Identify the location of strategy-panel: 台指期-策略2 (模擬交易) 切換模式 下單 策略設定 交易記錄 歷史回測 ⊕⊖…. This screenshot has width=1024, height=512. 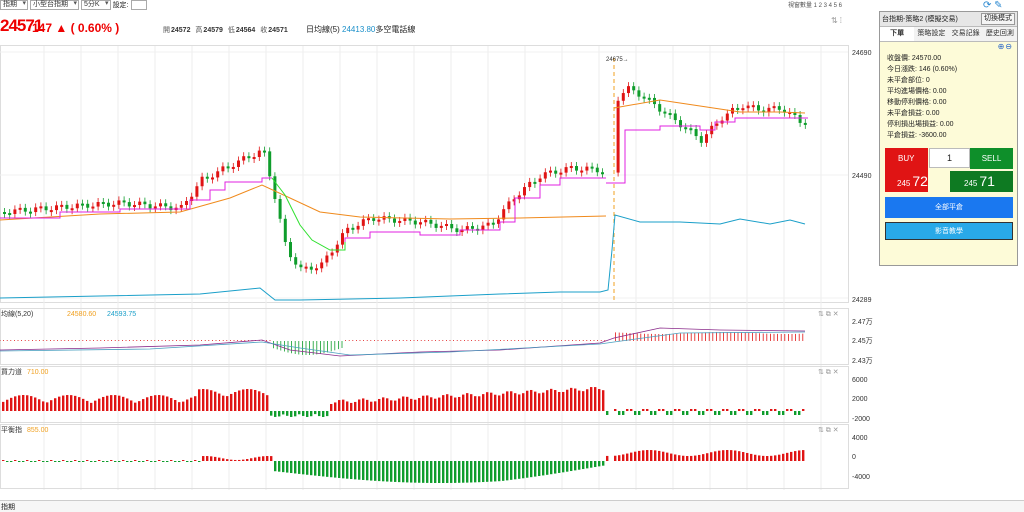
(948, 138).